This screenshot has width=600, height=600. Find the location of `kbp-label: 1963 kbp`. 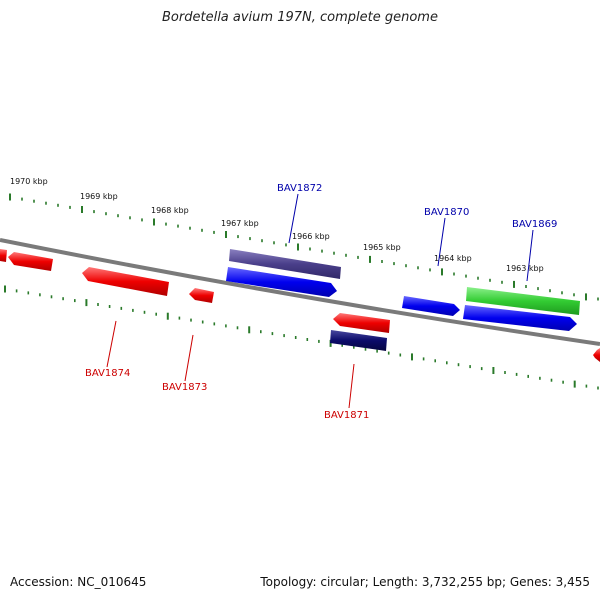

kbp-label: 1963 kbp is located at coordinates (525, 268).